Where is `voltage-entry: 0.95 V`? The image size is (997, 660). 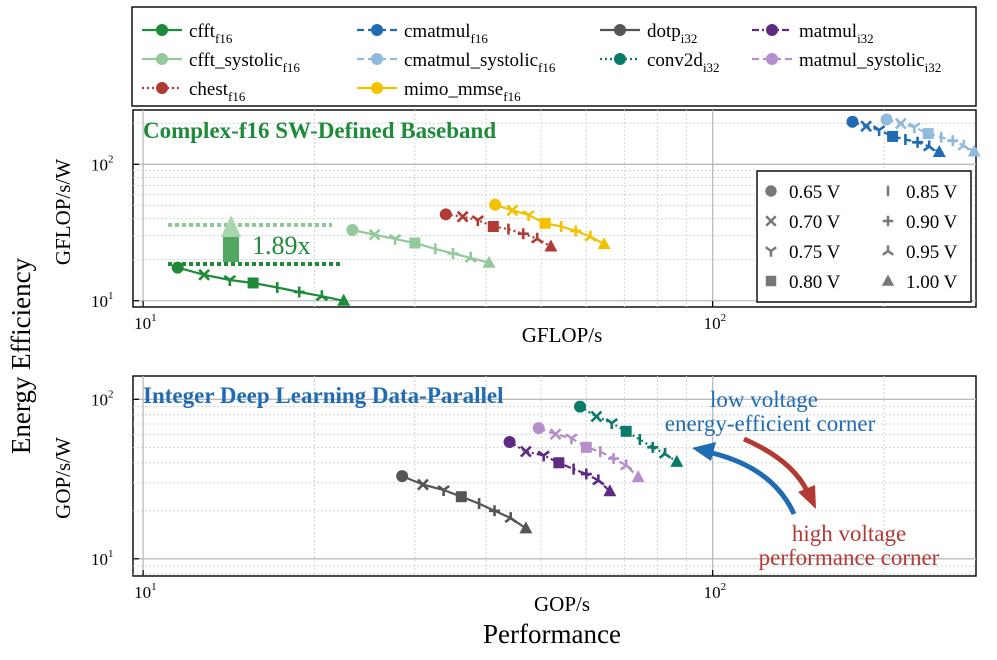 voltage-entry: 0.95 V is located at coordinates (920, 252).